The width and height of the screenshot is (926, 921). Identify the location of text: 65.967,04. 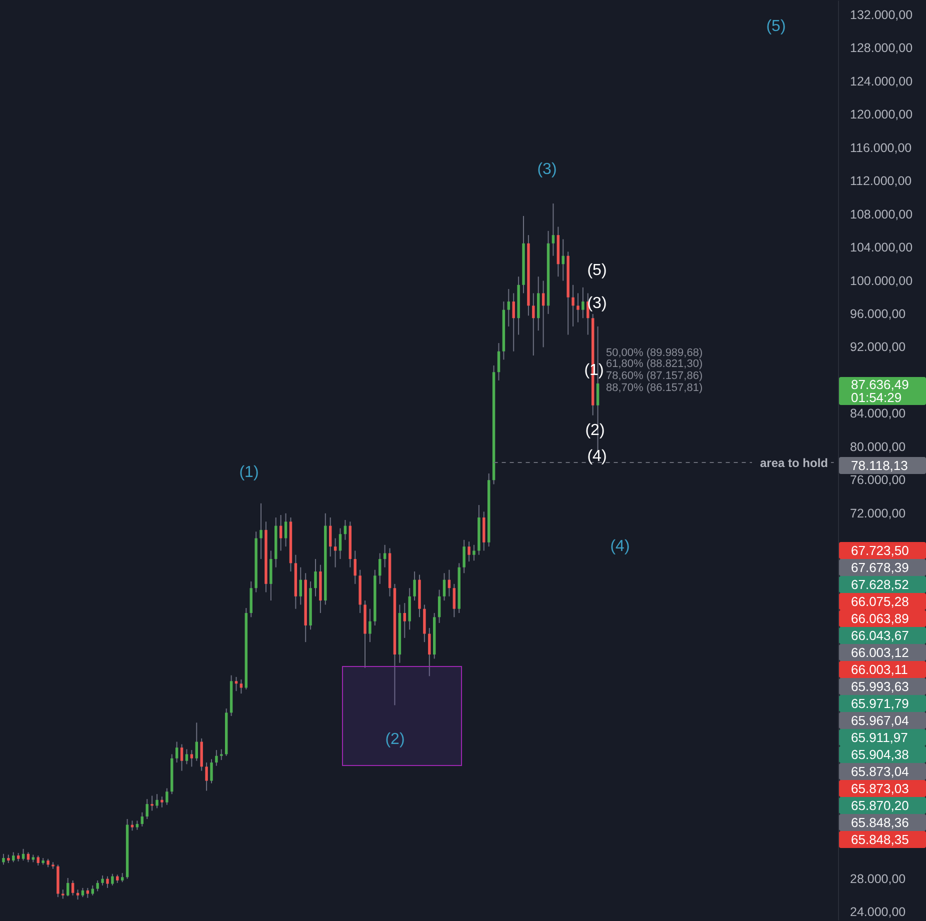
(880, 720).